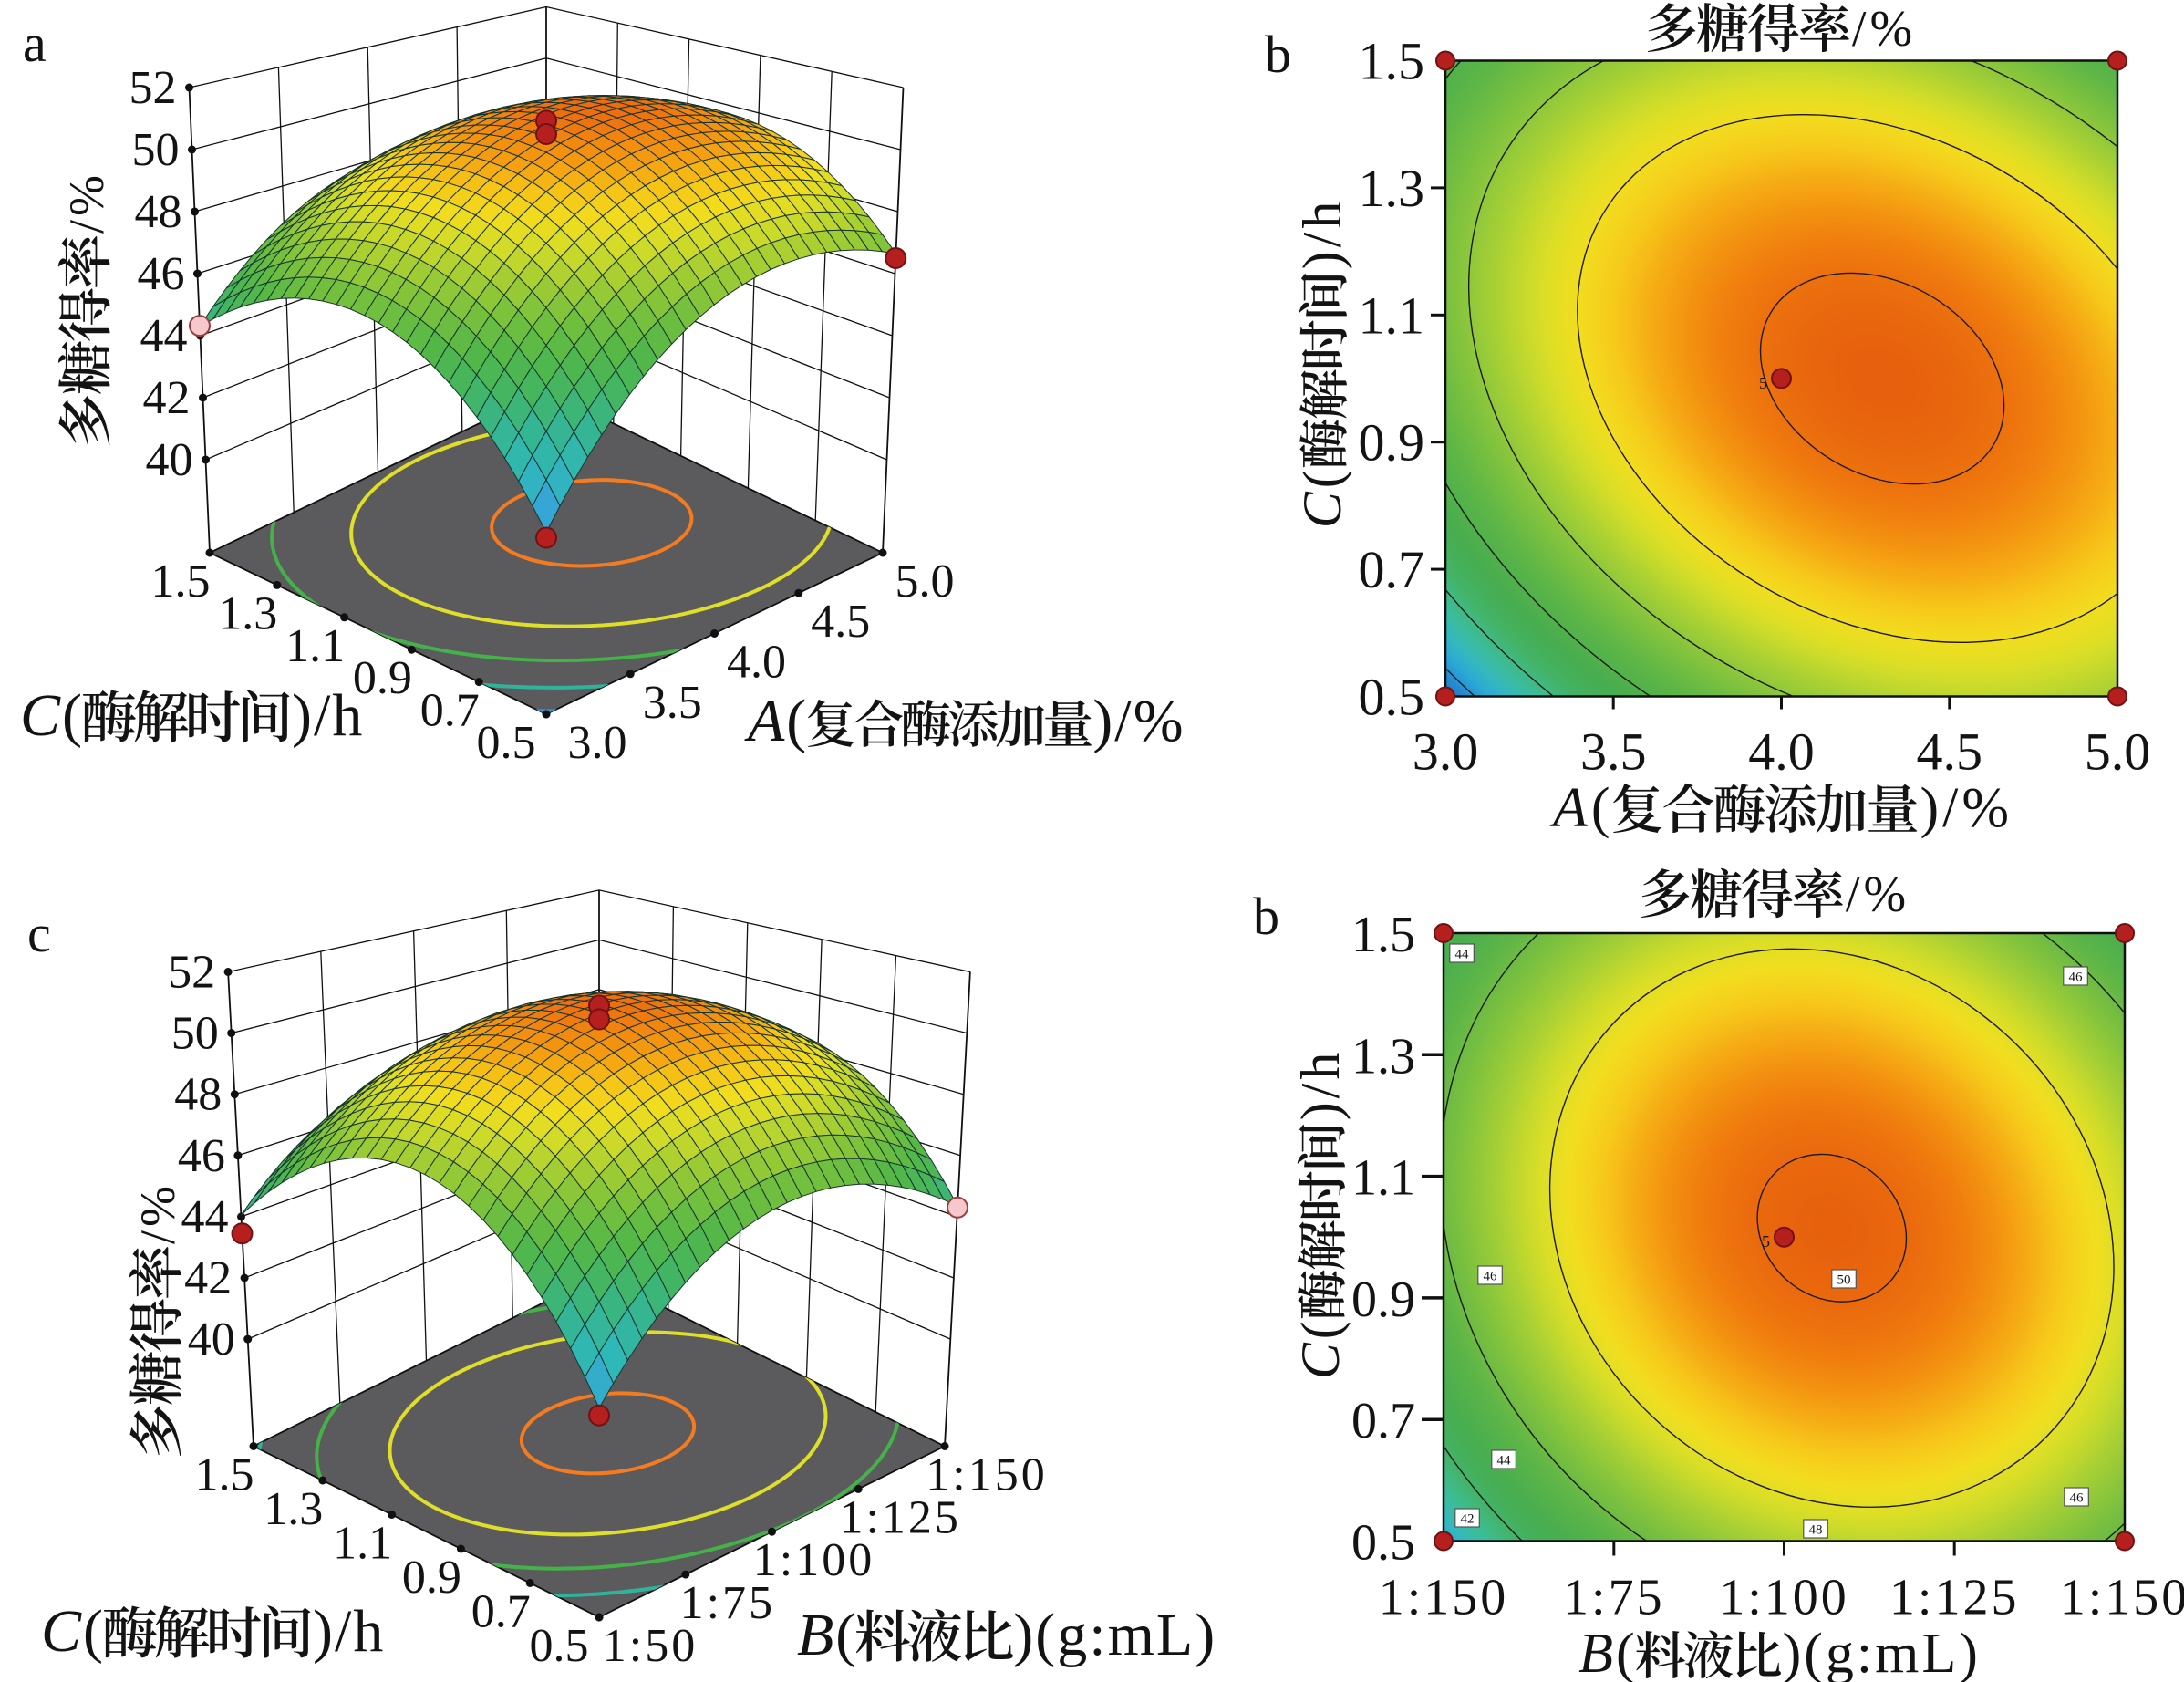 Image resolution: width=2184 pixels, height=1682 pixels. Describe the element at coordinates (651, 1646) in the screenshot. I see `svg-text: 1:50` at that location.